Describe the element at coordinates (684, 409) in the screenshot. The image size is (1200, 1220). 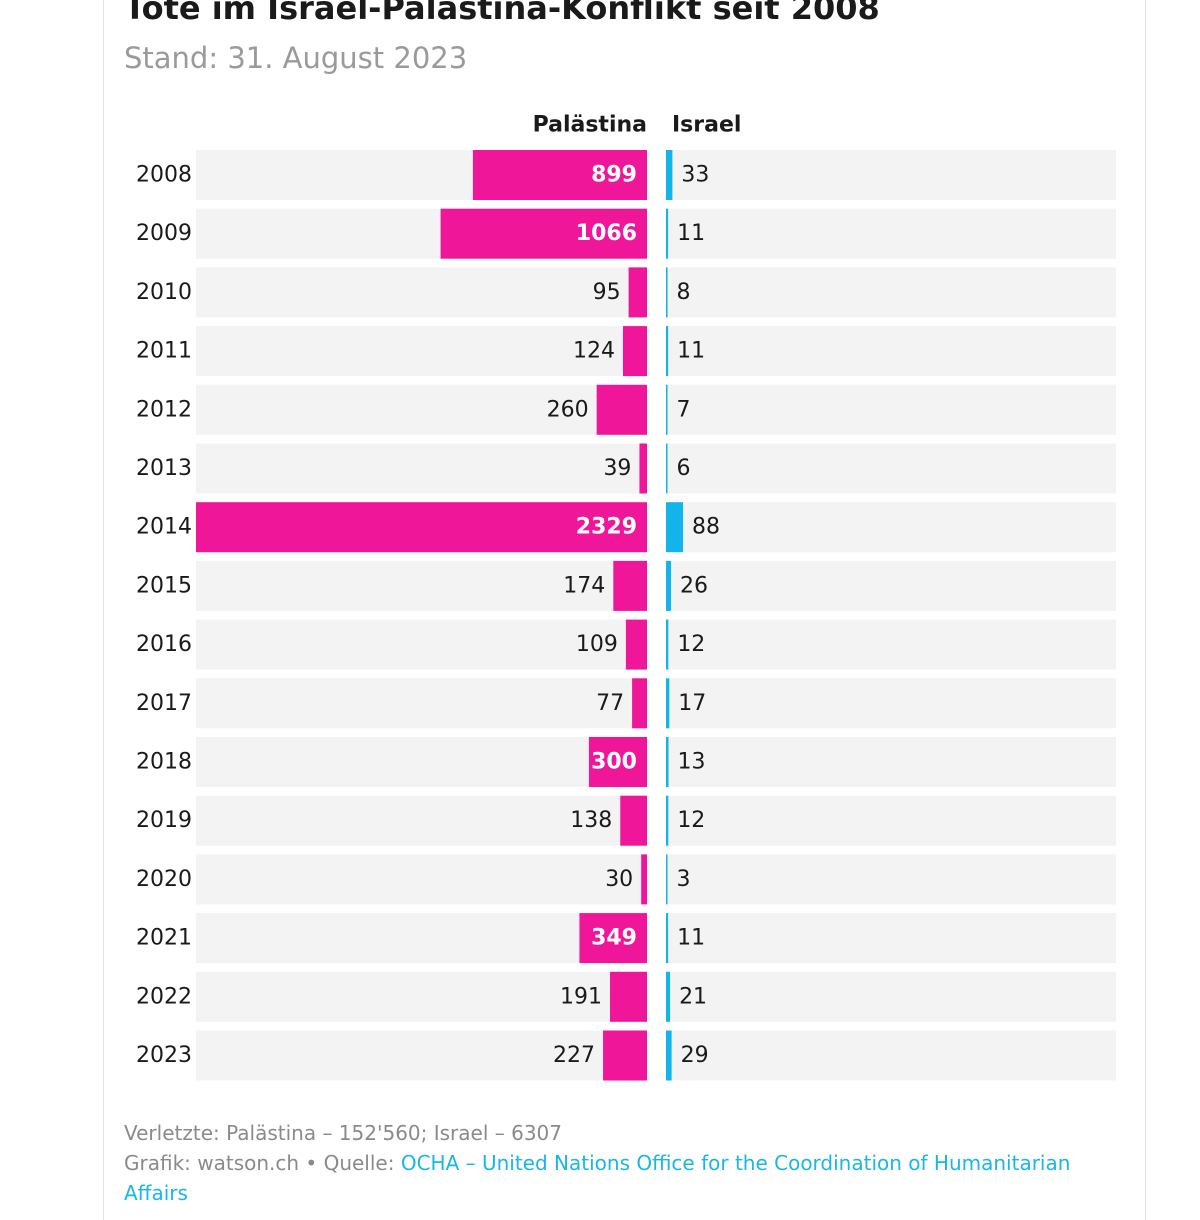
I see `value-label-israel: 7` at that location.